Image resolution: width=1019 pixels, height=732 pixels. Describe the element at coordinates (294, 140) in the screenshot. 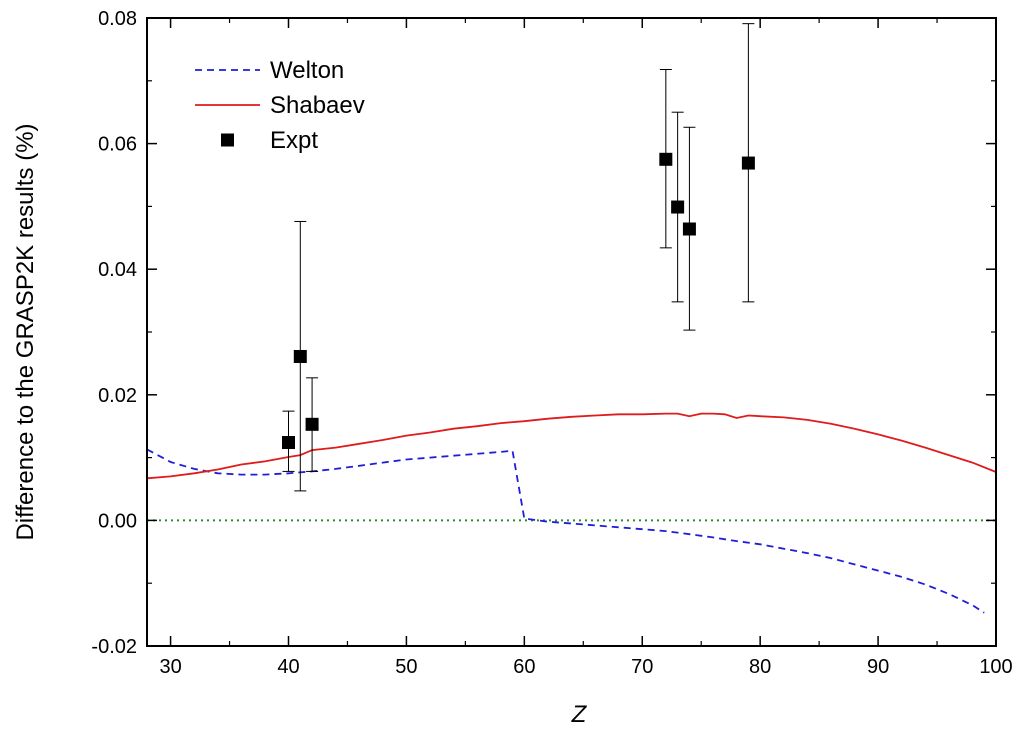

I see `legend-label: Expt` at that location.